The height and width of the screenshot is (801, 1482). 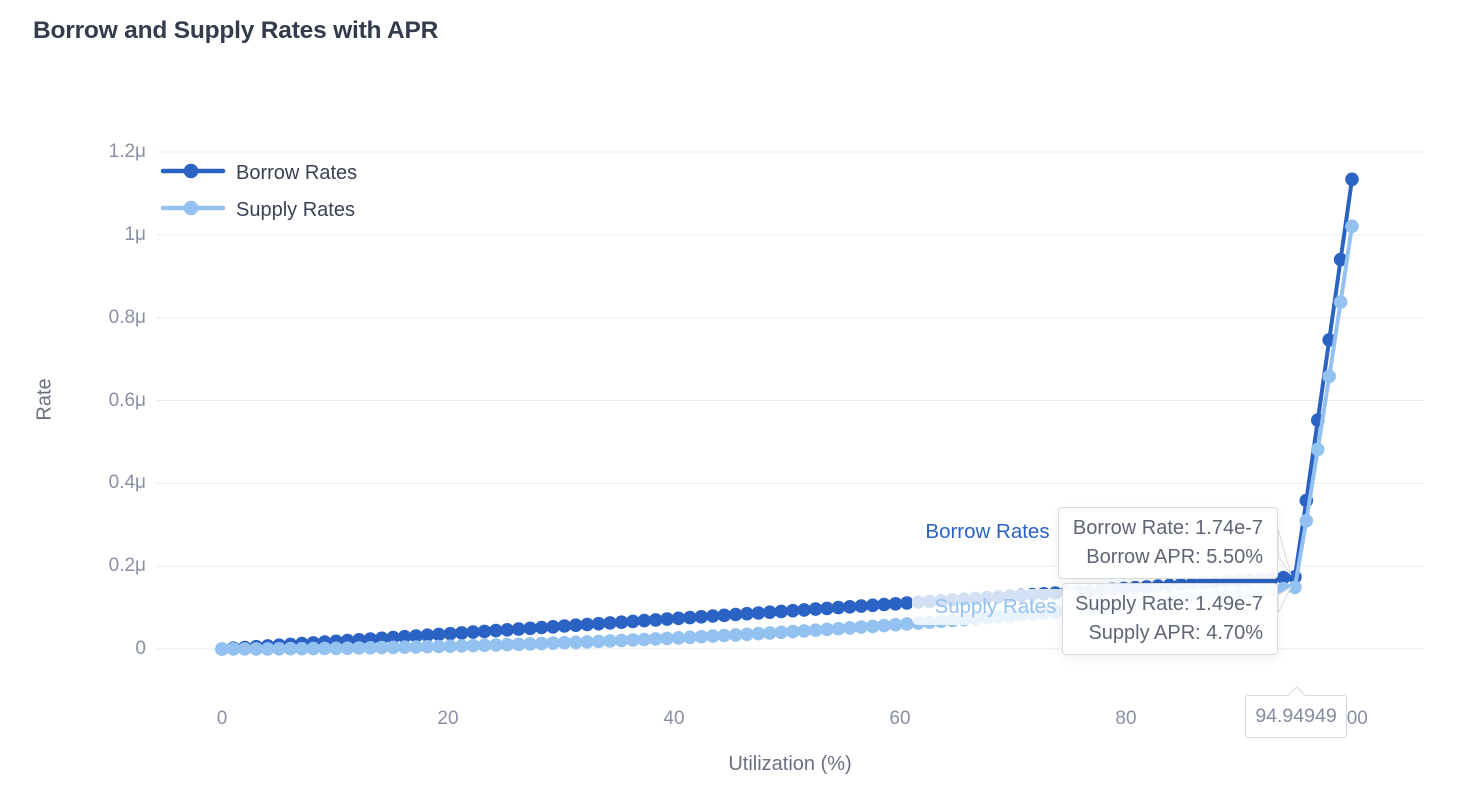 What do you see at coordinates (258, 173) in the screenshot?
I see `legend-item-borrow: Borrow Rates` at bounding box center [258, 173].